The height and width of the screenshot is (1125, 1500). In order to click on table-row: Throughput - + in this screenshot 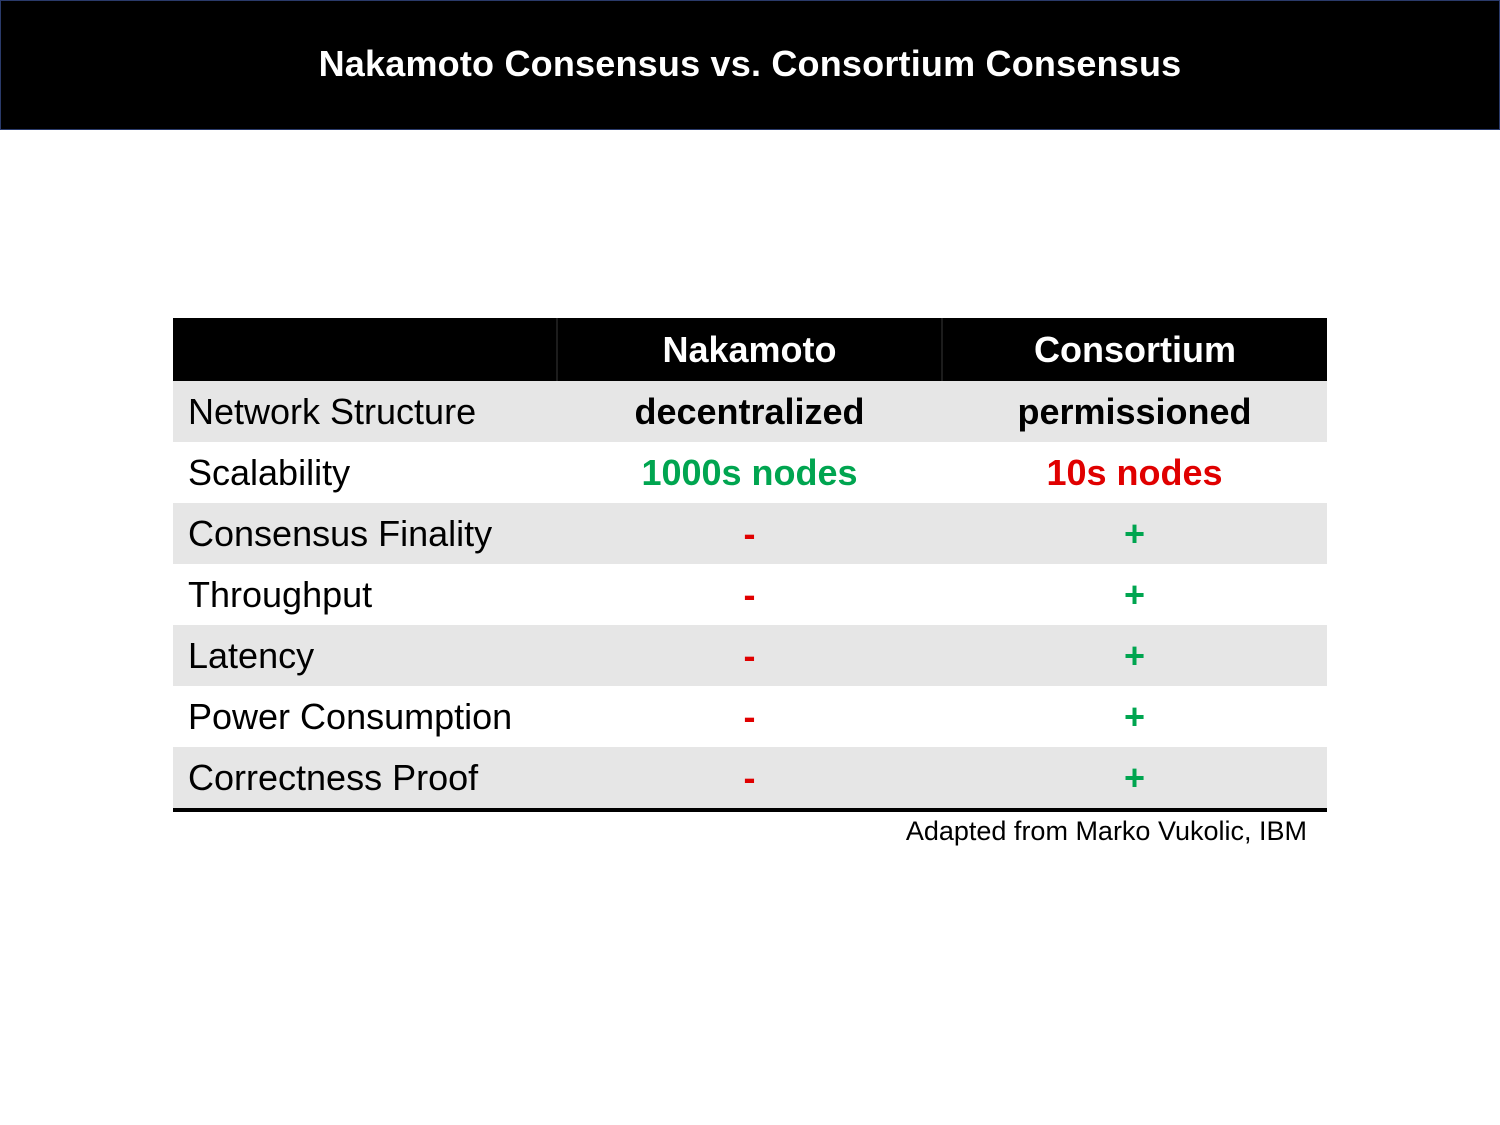, I will do `click(750, 594)`.